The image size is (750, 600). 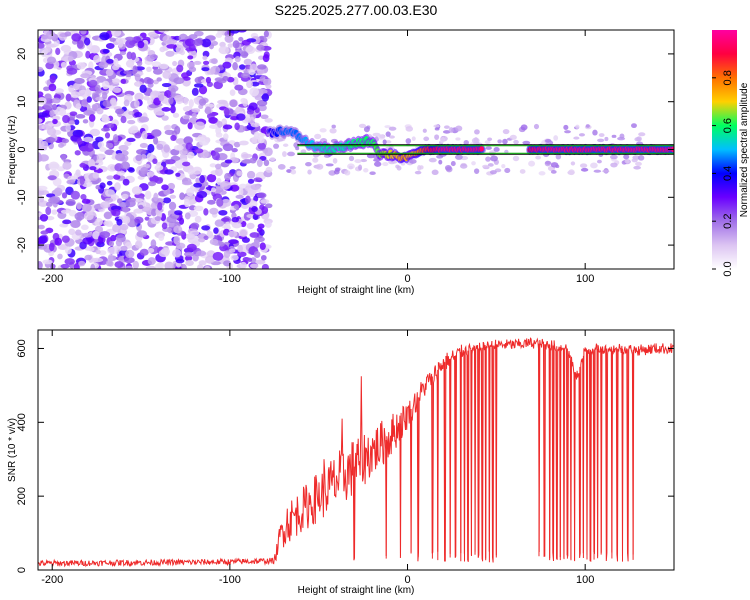 What do you see at coordinates (22, 496) in the screenshot?
I see `snr-ytick-label: 200` at bounding box center [22, 496].